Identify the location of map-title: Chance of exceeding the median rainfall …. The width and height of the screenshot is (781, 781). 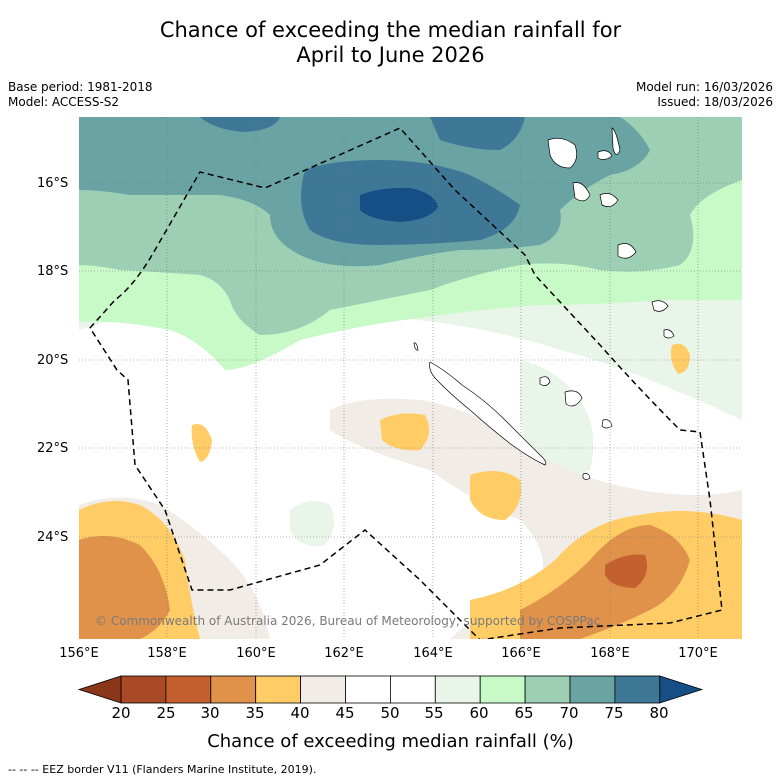
(390, 43).